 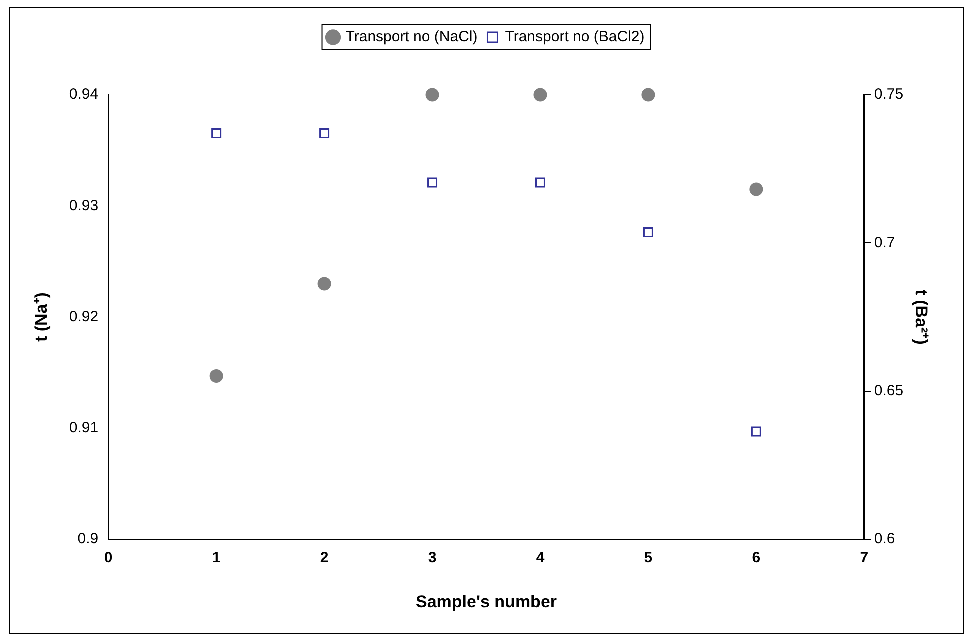 What do you see at coordinates (88, 539) in the screenshot?
I see `y-tick-label: 0.9` at bounding box center [88, 539].